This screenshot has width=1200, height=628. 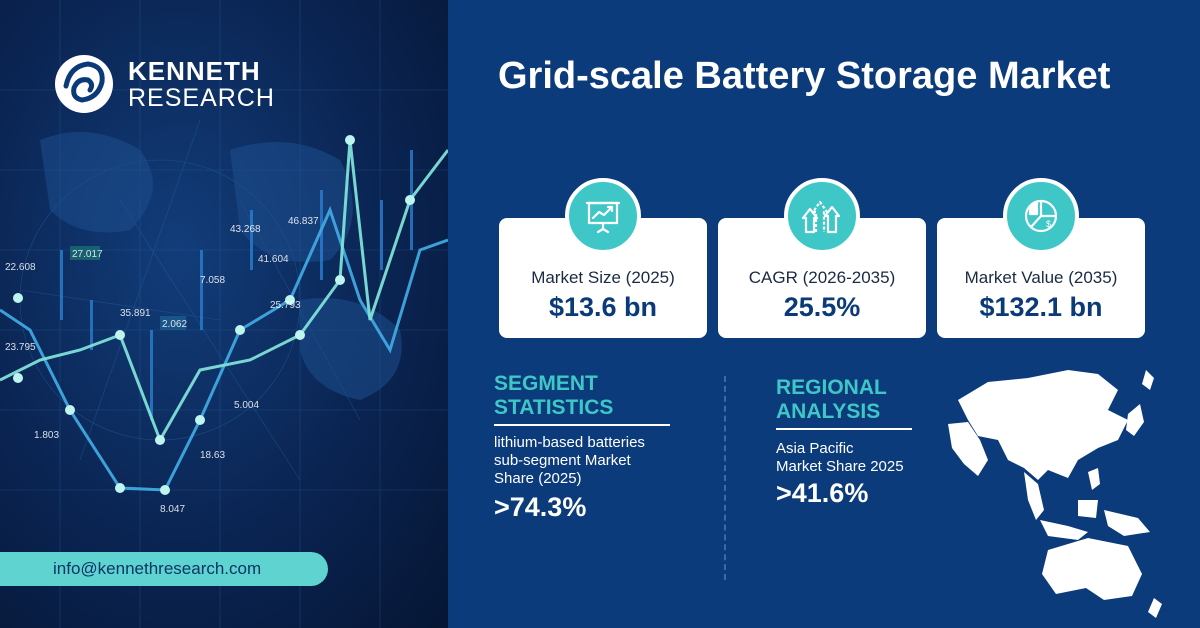 I want to click on chart-label: 46.837, so click(x=303, y=221).